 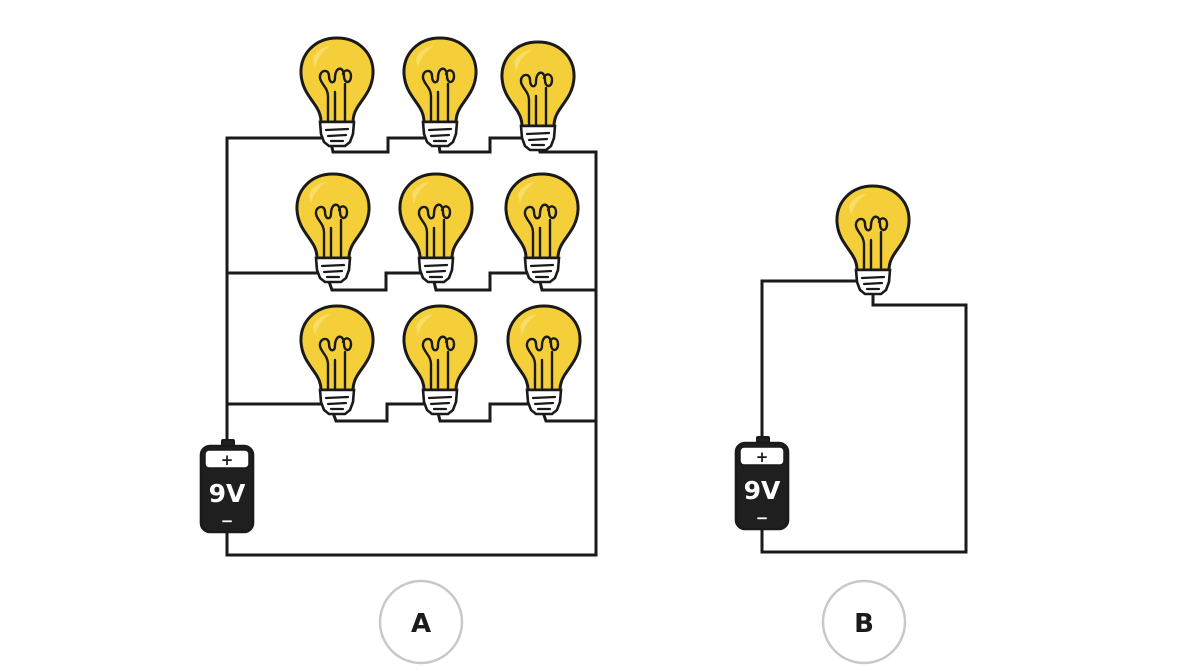 I want to click on circuit-a-bulb-r2-c2, so click(x=436, y=228).